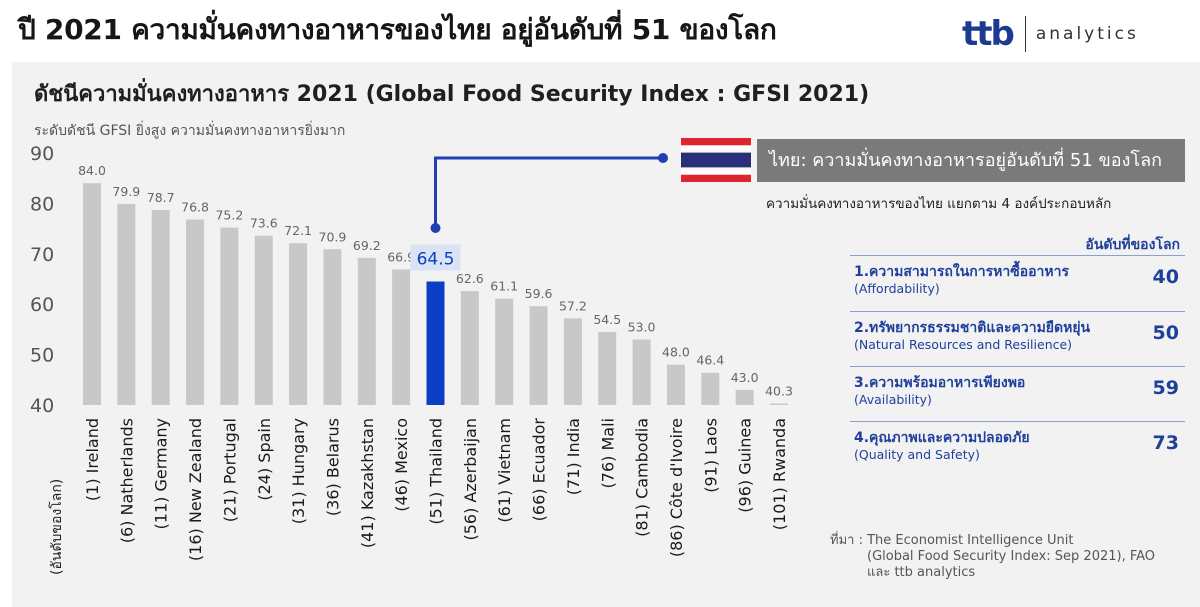  Describe the element at coordinates (42, 406) in the screenshot. I see `y-tick-label: 40` at that location.